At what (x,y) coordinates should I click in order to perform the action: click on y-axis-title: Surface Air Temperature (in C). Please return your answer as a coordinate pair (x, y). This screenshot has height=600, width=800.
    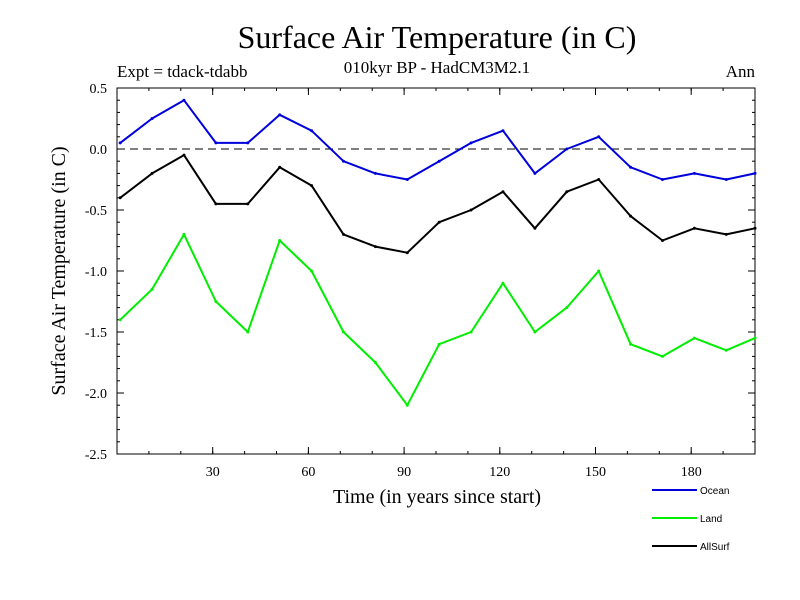
    Looking at the image, I should click on (59, 270).